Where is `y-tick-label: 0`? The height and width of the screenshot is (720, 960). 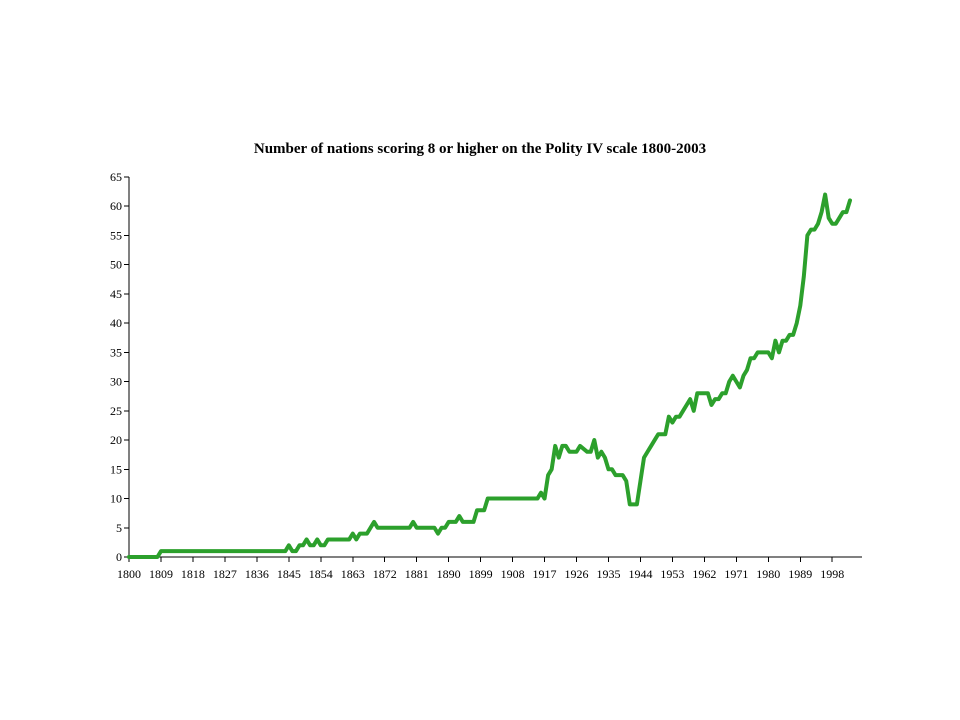
y-tick-label: 0 is located at coordinates (119, 557).